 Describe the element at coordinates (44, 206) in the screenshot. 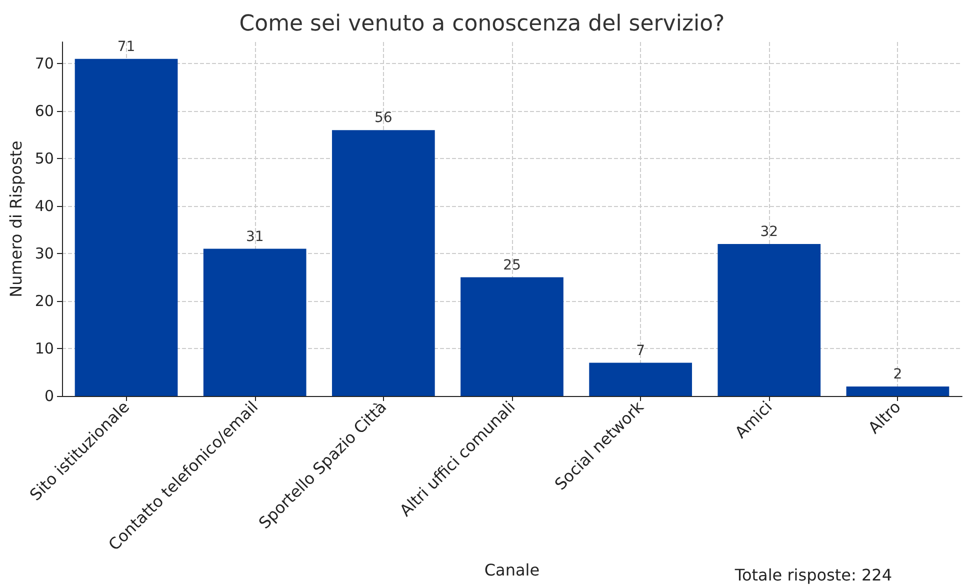

I see `y-tick-label: 40` at that location.